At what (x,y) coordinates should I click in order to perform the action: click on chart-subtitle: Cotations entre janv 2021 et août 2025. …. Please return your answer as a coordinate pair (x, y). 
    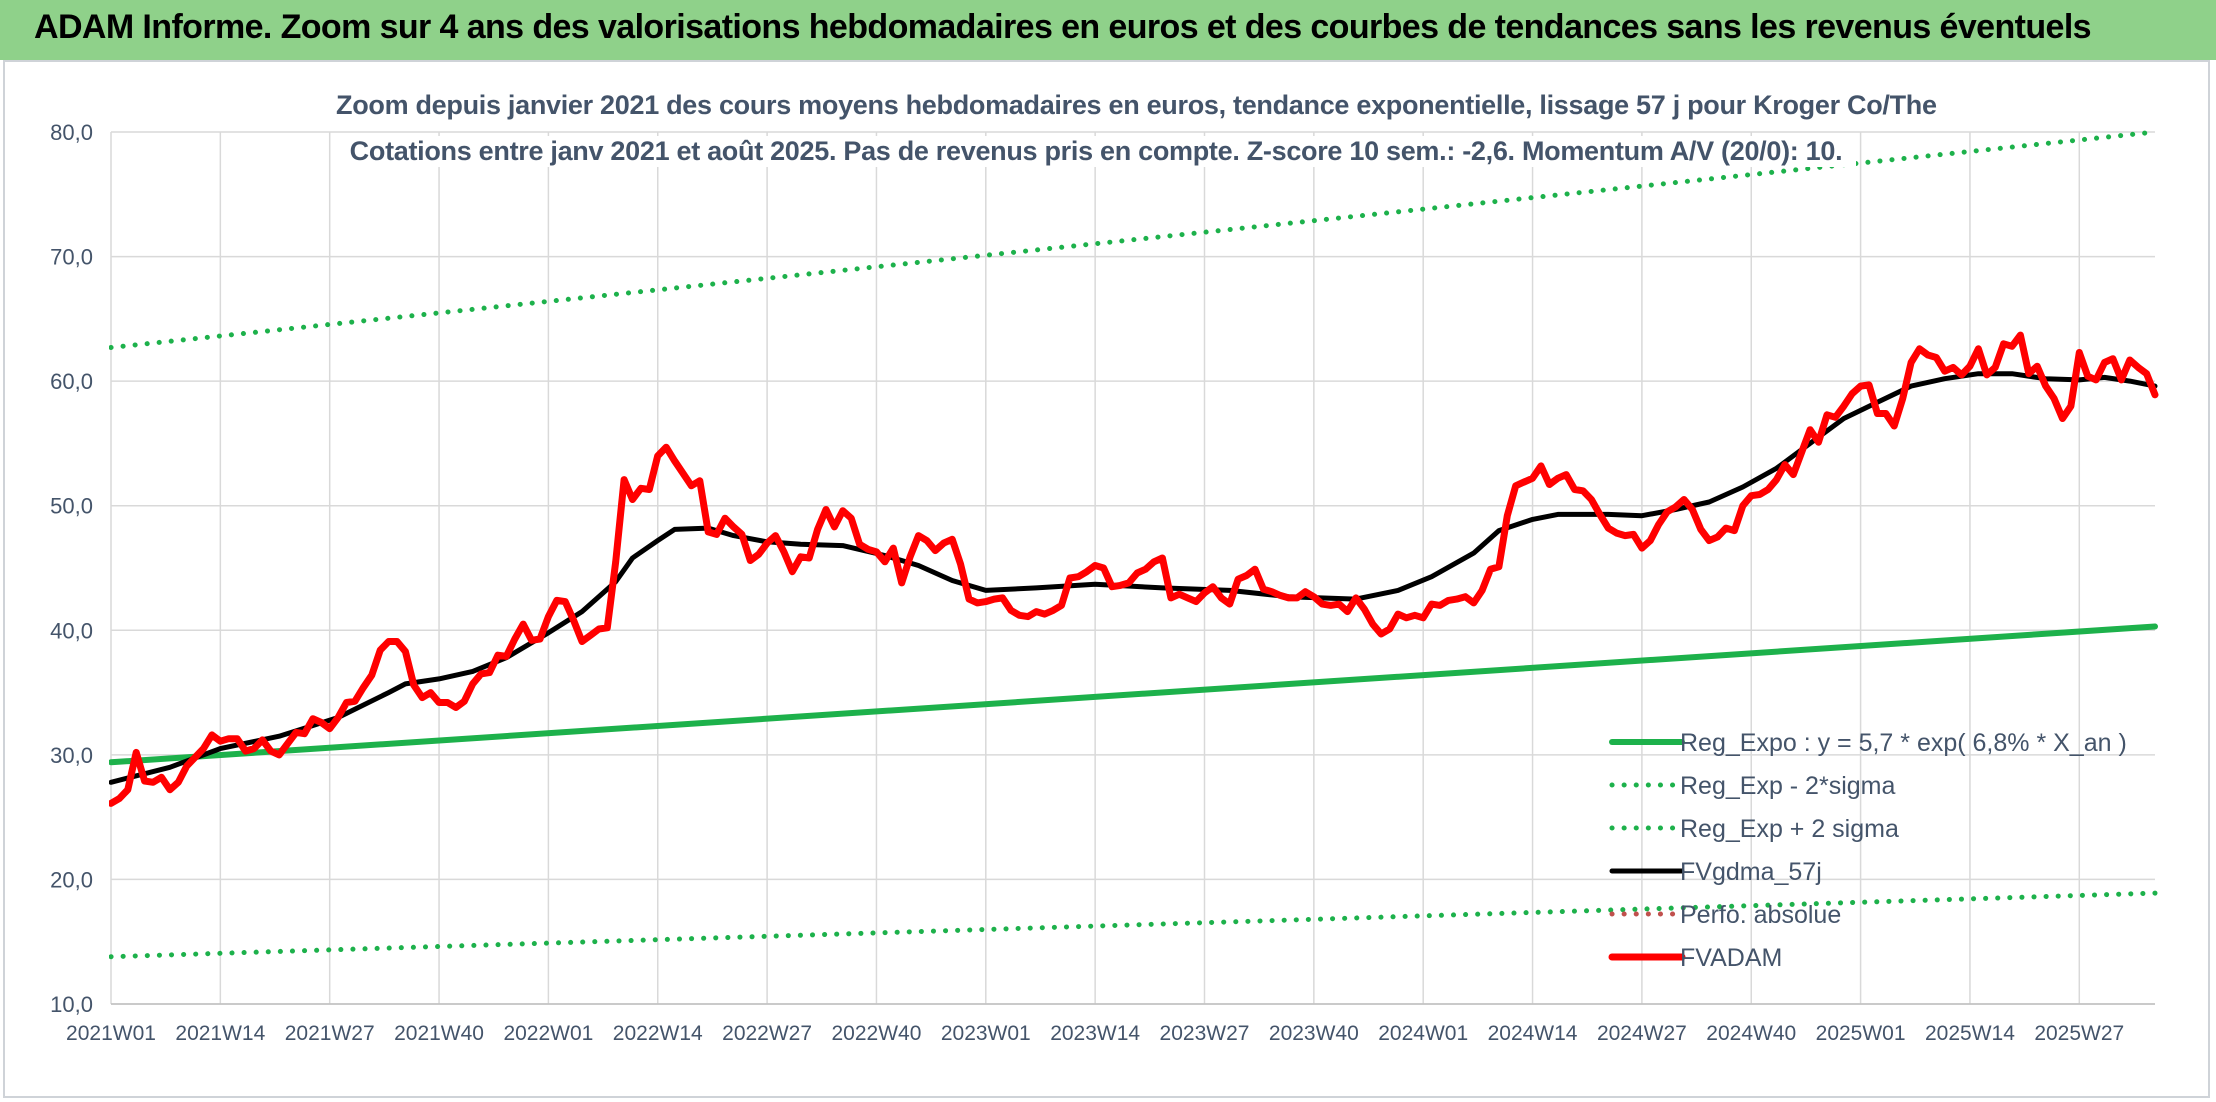
    Looking at the image, I should click on (1096, 151).